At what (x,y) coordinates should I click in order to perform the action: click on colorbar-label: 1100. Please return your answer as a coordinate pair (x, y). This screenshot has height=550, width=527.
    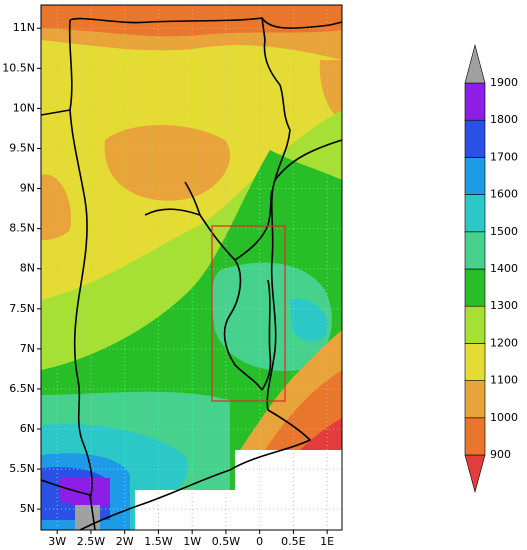
    Looking at the image, I should click on (504, 380).